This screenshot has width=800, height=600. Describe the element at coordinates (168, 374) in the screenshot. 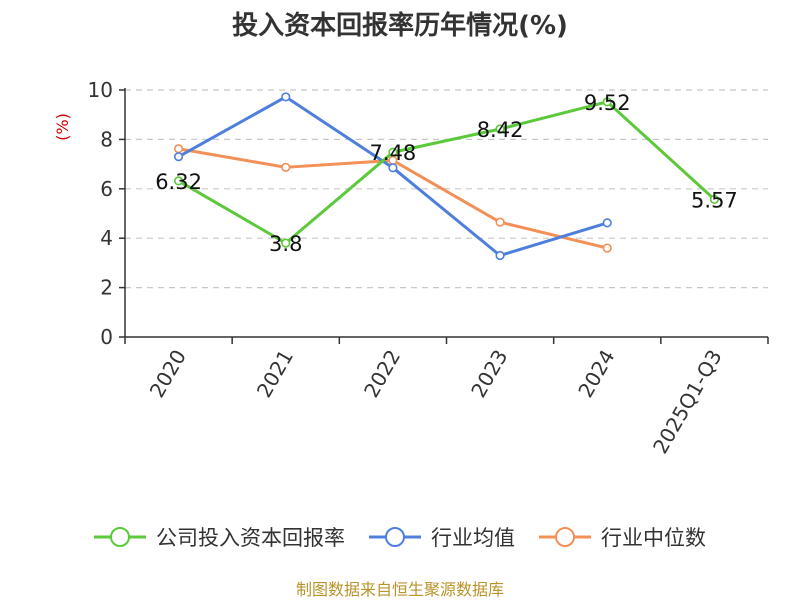

I see `x-tick-label: 2020` at that location.